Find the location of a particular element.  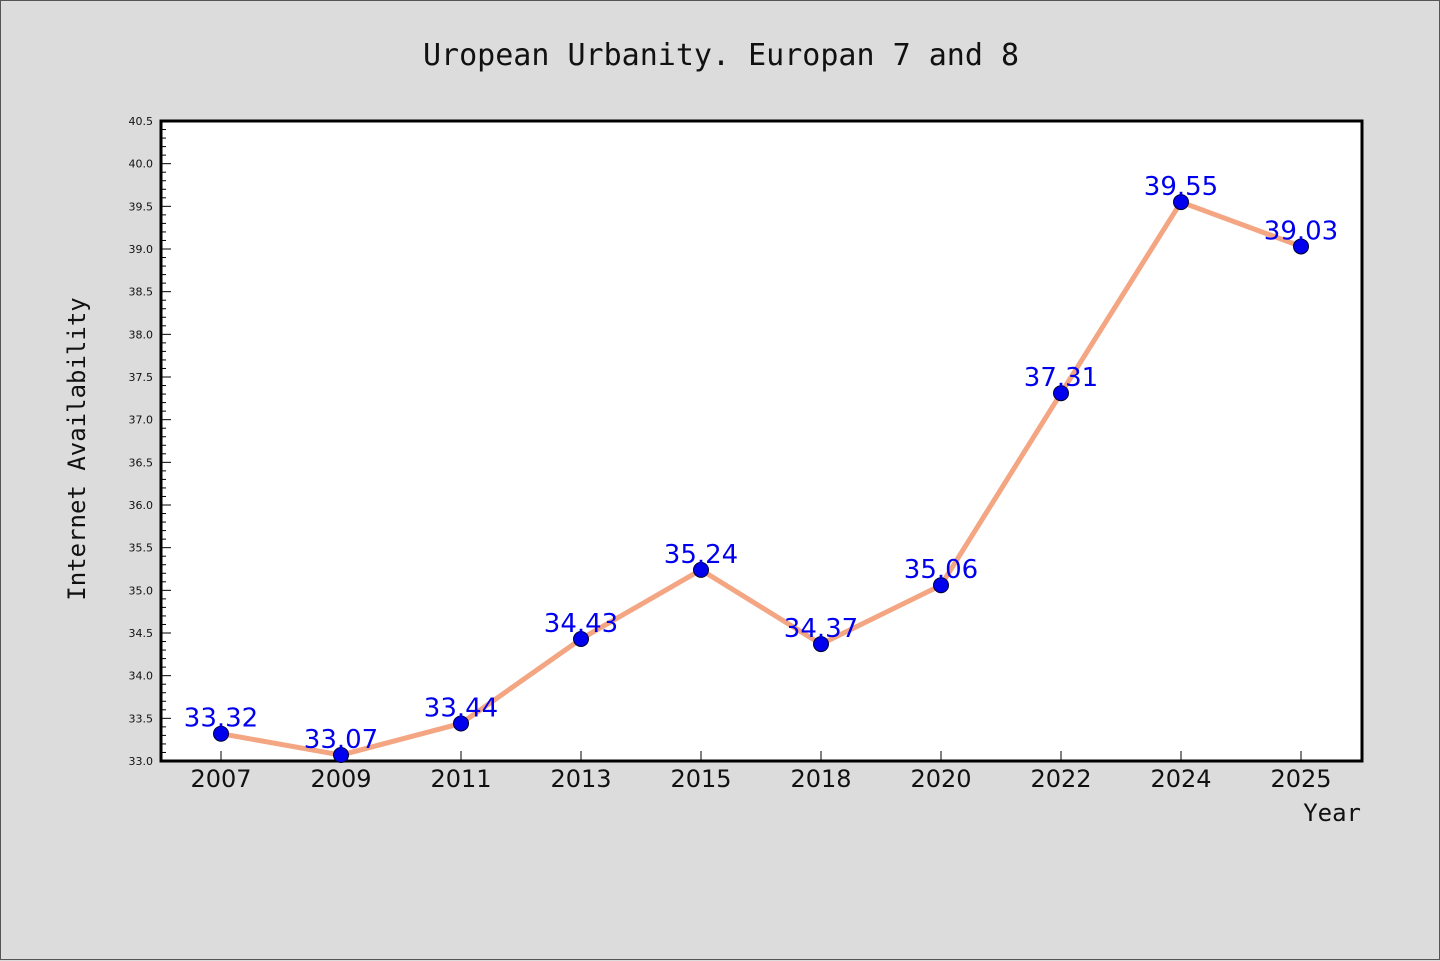

data-label-2009: 33.07 is located at coordinates (341, 740).